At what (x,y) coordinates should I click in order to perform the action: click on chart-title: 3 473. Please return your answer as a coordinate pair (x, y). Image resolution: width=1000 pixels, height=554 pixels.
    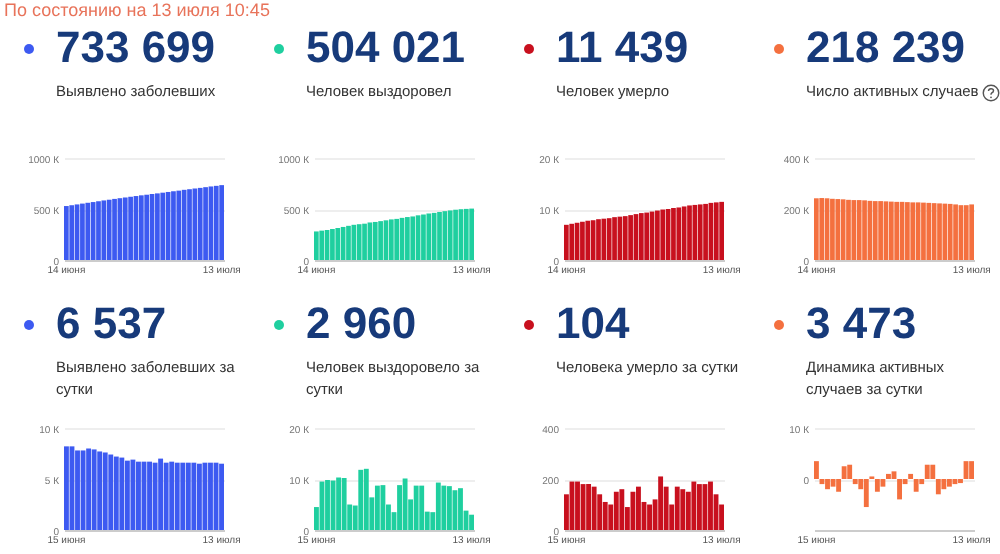
    Looking at the image, I should click on (861, 323).